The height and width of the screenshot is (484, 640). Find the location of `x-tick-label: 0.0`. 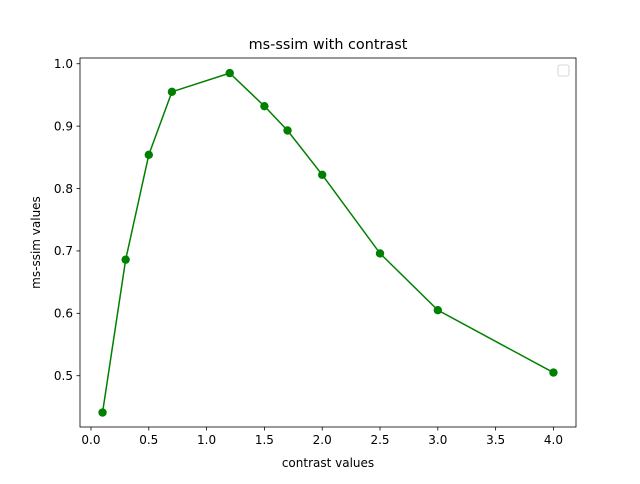

x-tick-label: 0.0 is located at coordinates (90, 440).